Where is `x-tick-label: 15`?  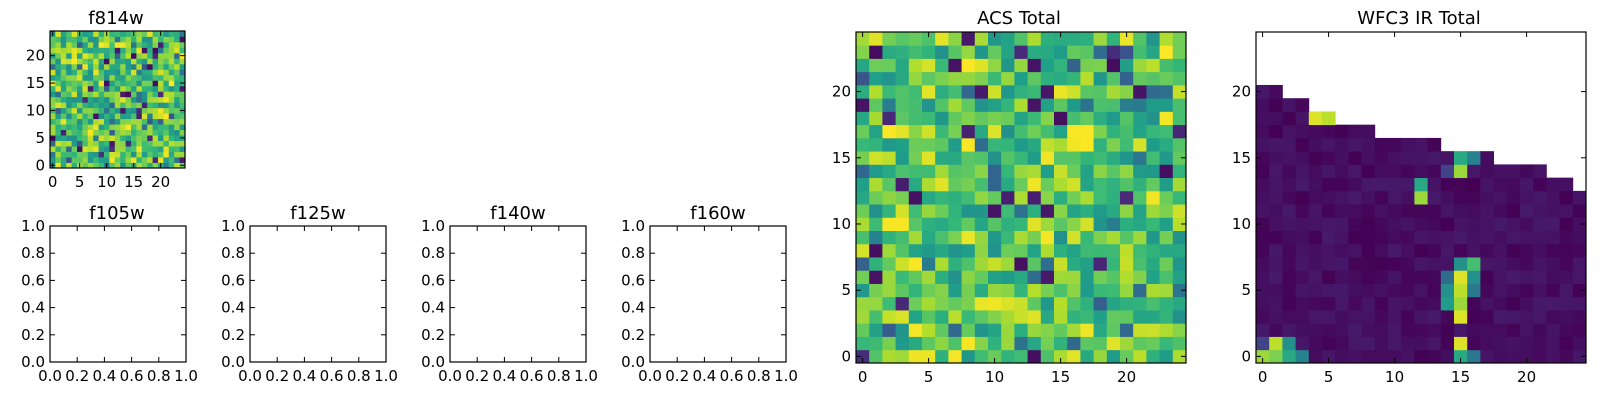 x-tick-label: 15 is located at coordinates (1060, 377).